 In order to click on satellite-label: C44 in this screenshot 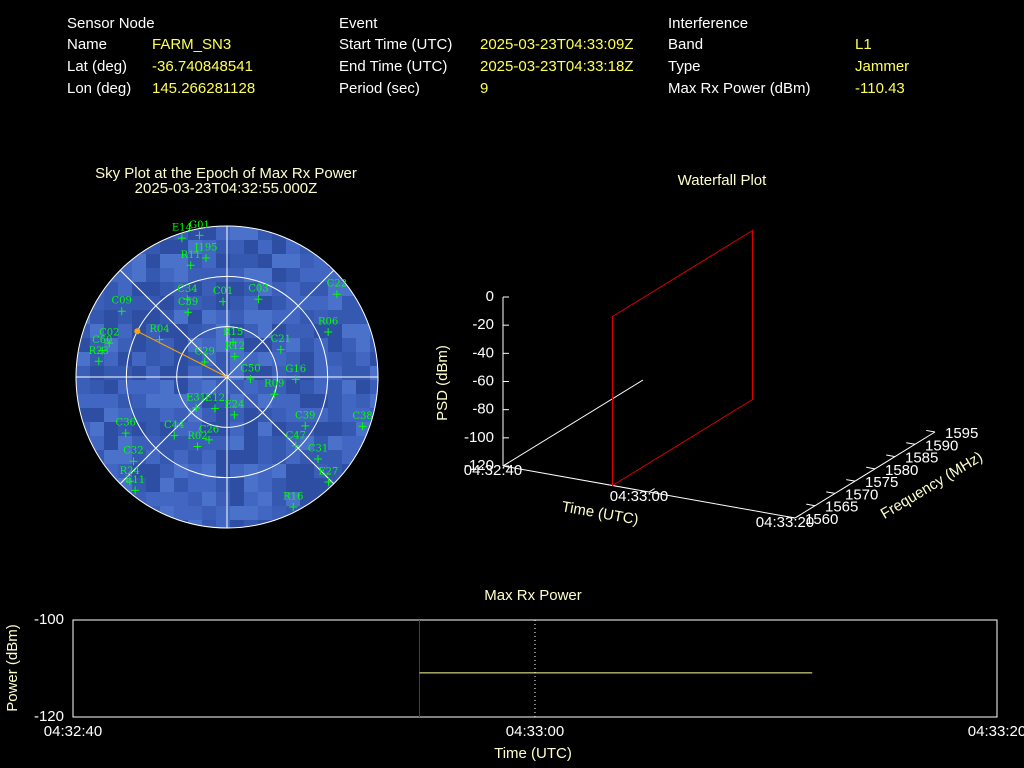, I will do `click(174, 425)`.